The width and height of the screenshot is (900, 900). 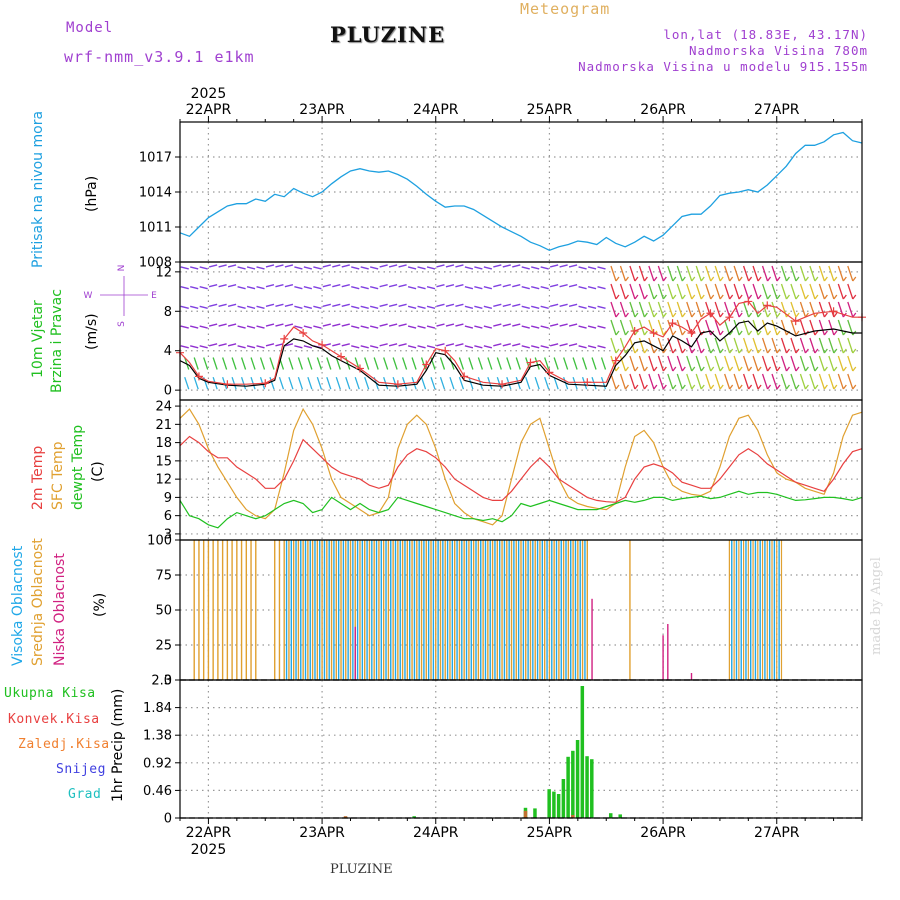 I want to click on wind-speed-line, so click(x=520, y=353).